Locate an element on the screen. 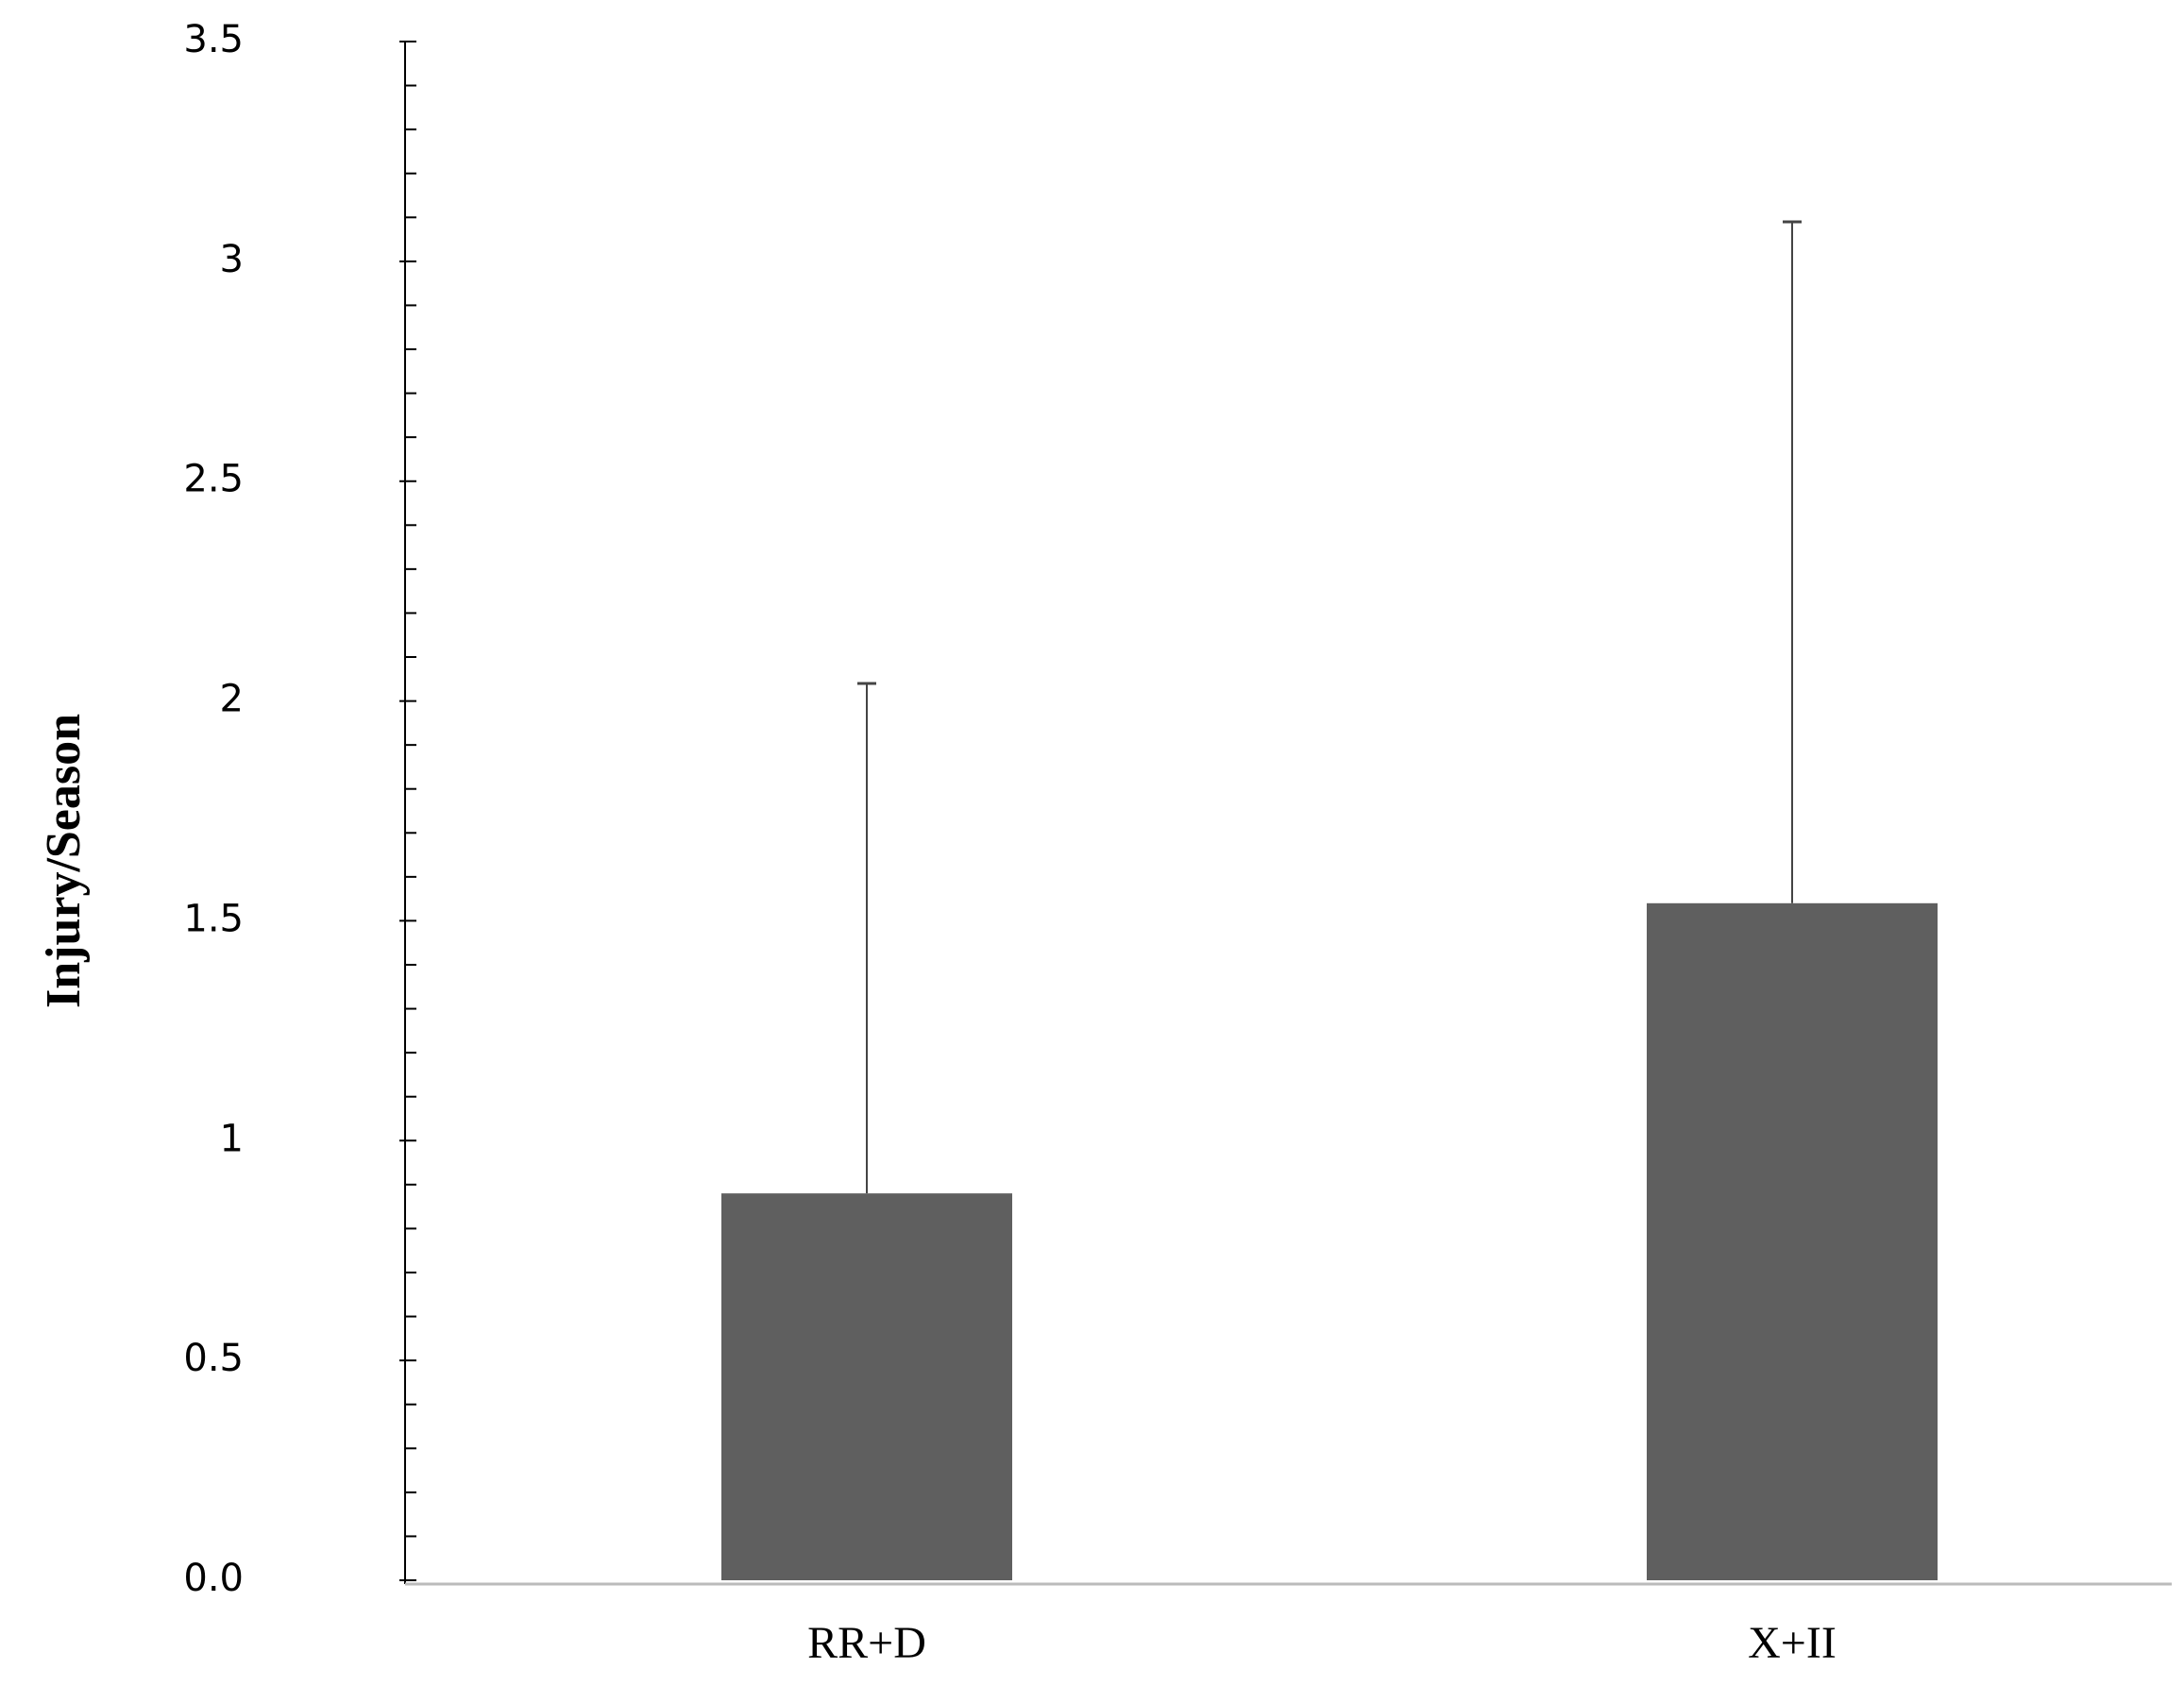  y-tick-label: 3.5 is located at coordinates (213, 39).